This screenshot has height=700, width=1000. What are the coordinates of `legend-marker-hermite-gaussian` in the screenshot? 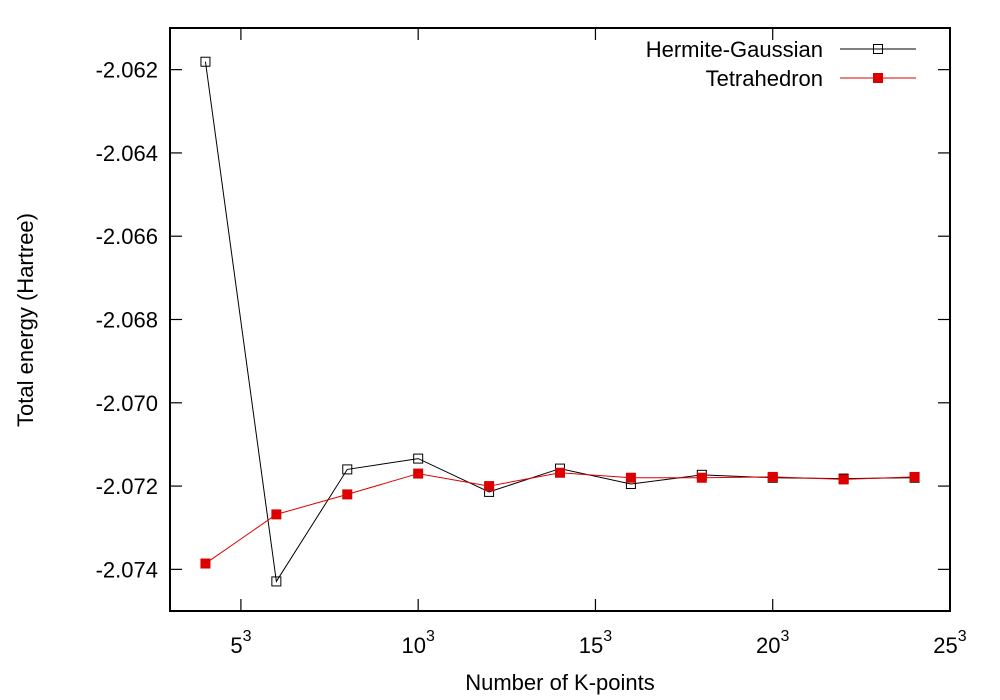 It's located at (878, 49).